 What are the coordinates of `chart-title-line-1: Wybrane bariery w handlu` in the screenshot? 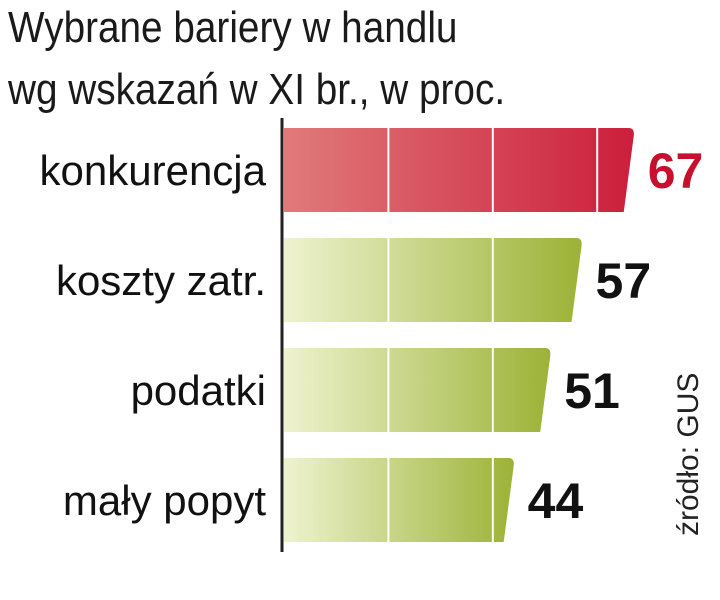 It's located at (233, 27).